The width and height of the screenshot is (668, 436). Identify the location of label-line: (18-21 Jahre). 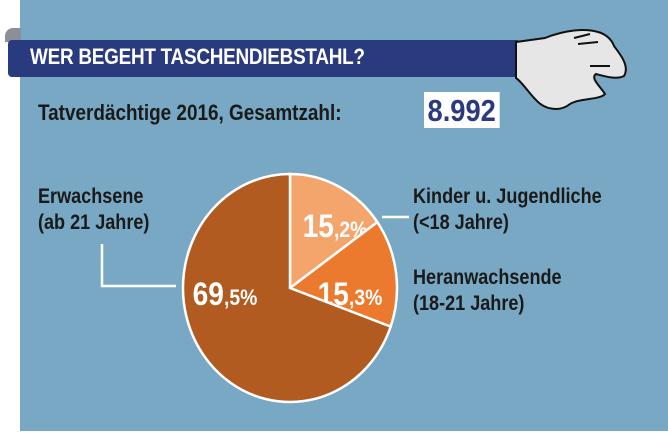
(469, 303).